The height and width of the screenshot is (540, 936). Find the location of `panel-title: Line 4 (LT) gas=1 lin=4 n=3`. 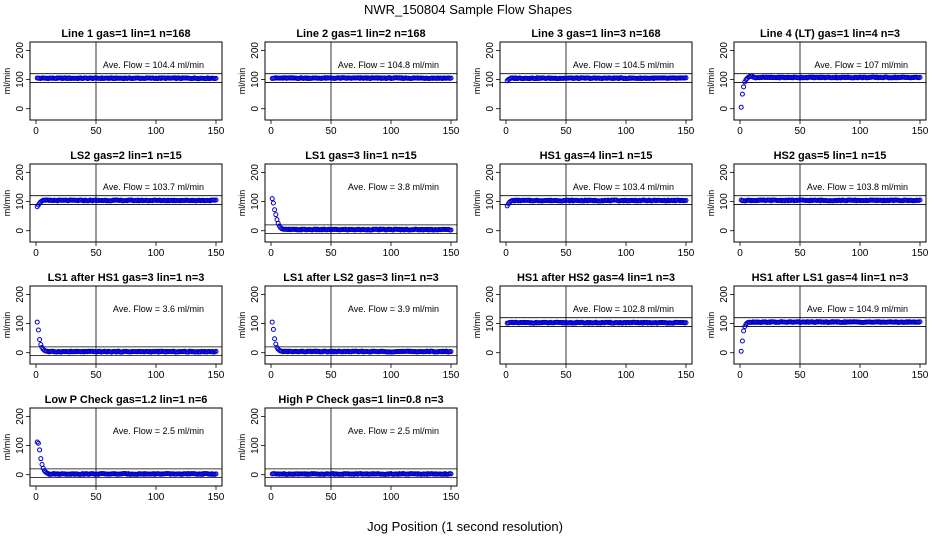

panel-title: Line 4 (LT) gas=1 lin=4 n=3 is located at coordinates (830, 34).